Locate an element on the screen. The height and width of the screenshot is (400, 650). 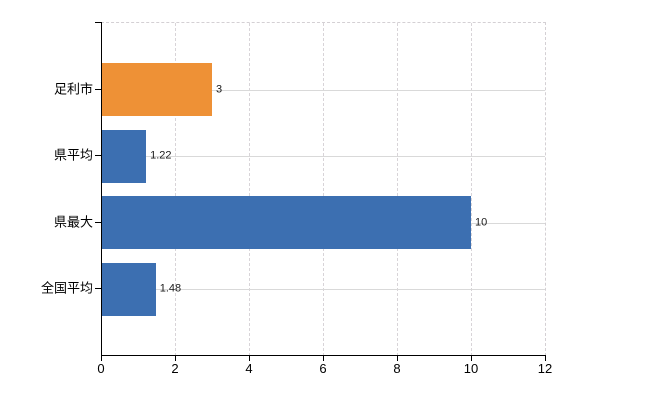
y-axis-line is located at coordinates (101, 189).